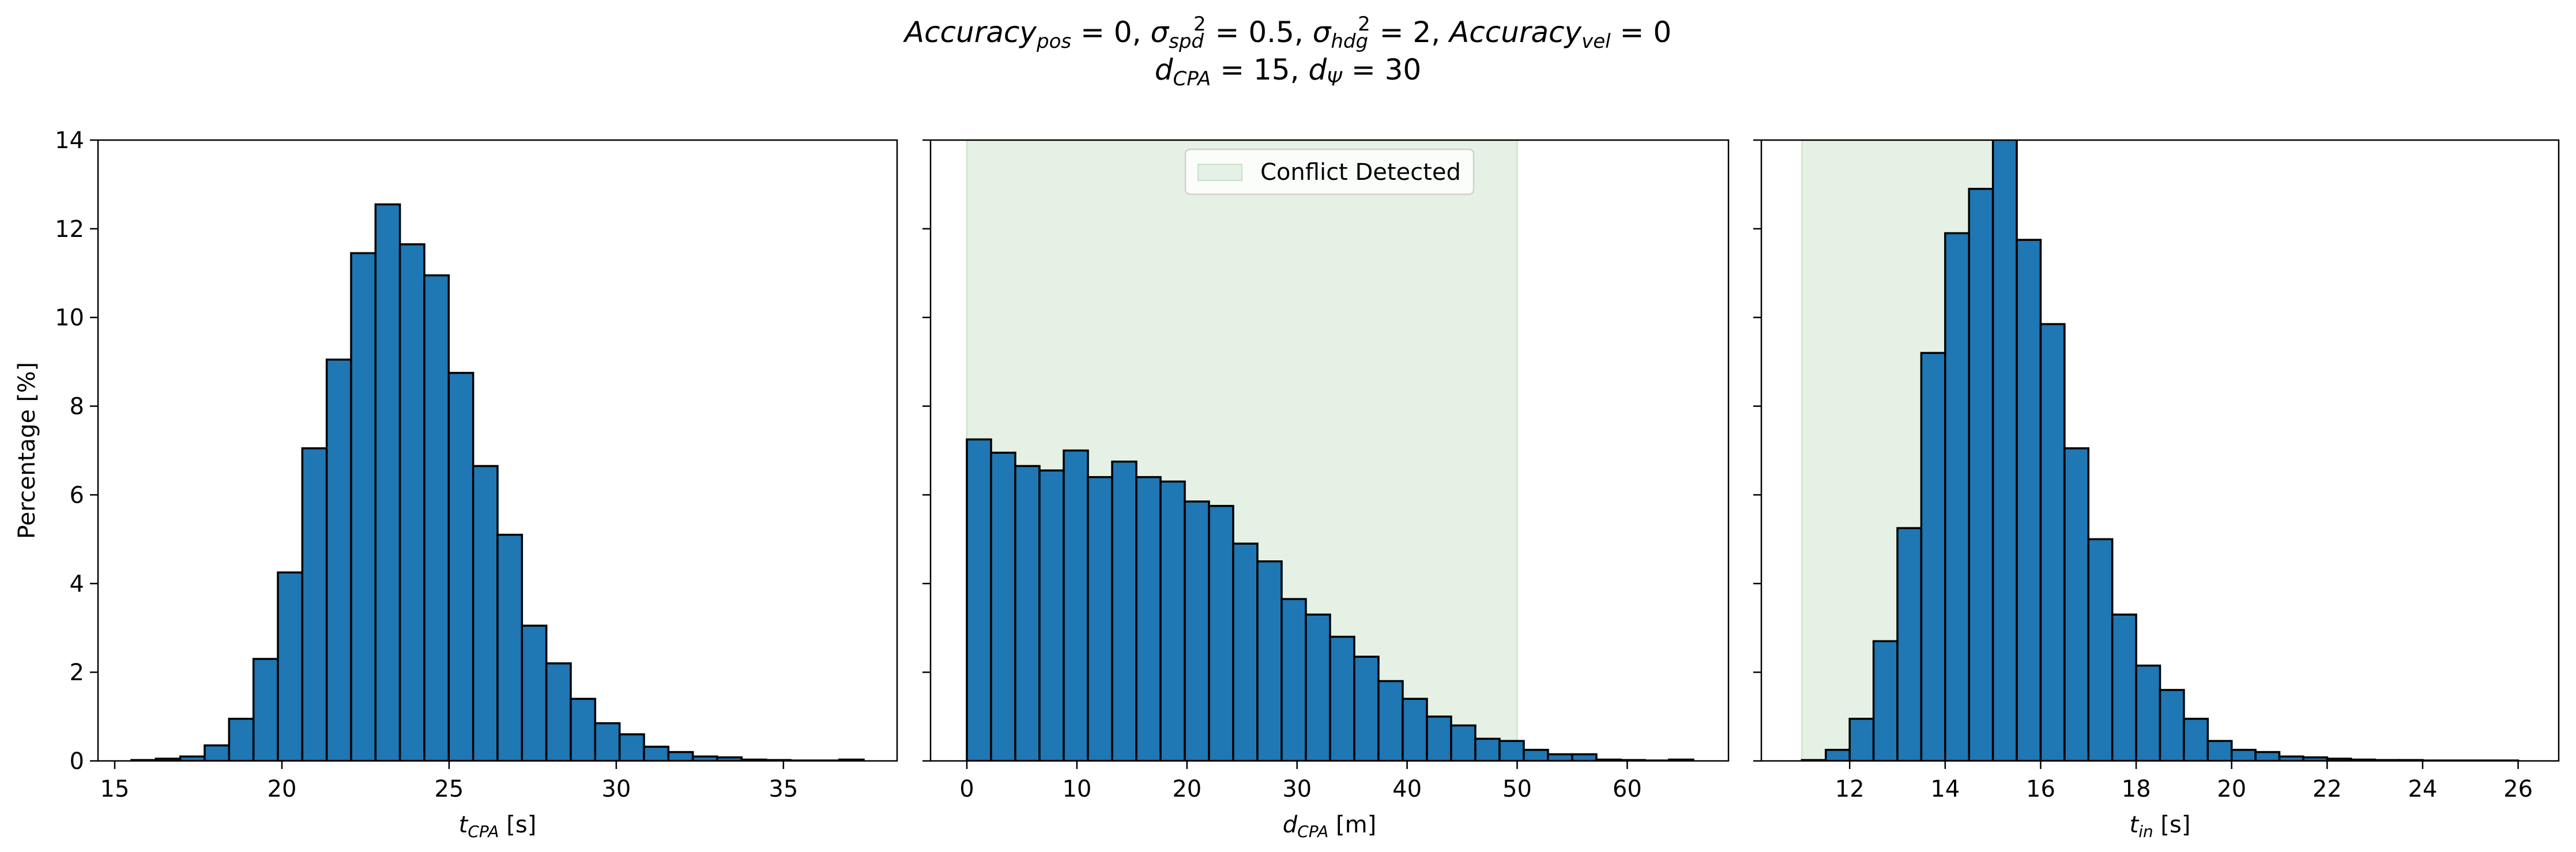 The height and width of the screenshot is (852, 2576). Describe the element at coordinates (483, 832) in the screenshot. I see `x-axis-label-subscript: CPA` at that location.